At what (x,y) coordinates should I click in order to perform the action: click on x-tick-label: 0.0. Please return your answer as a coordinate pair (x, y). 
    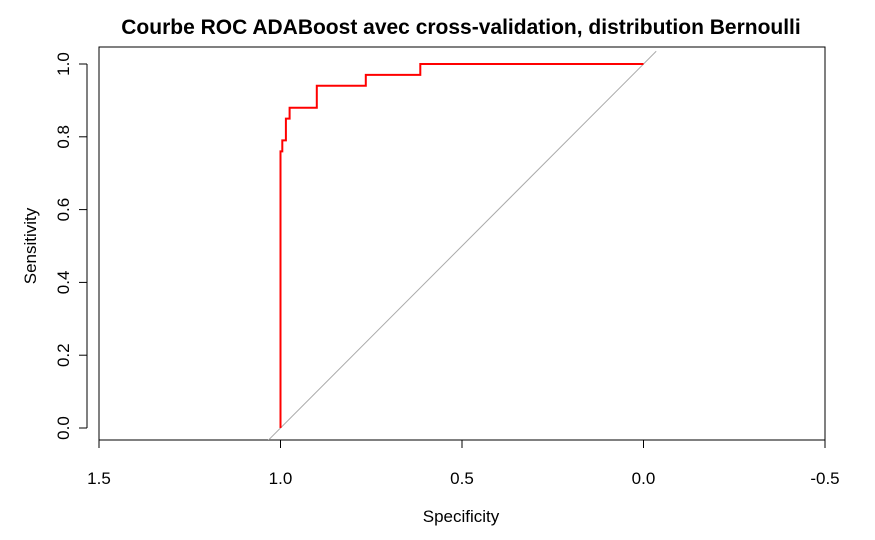
    Looking at the image, I should click on (644, 478).